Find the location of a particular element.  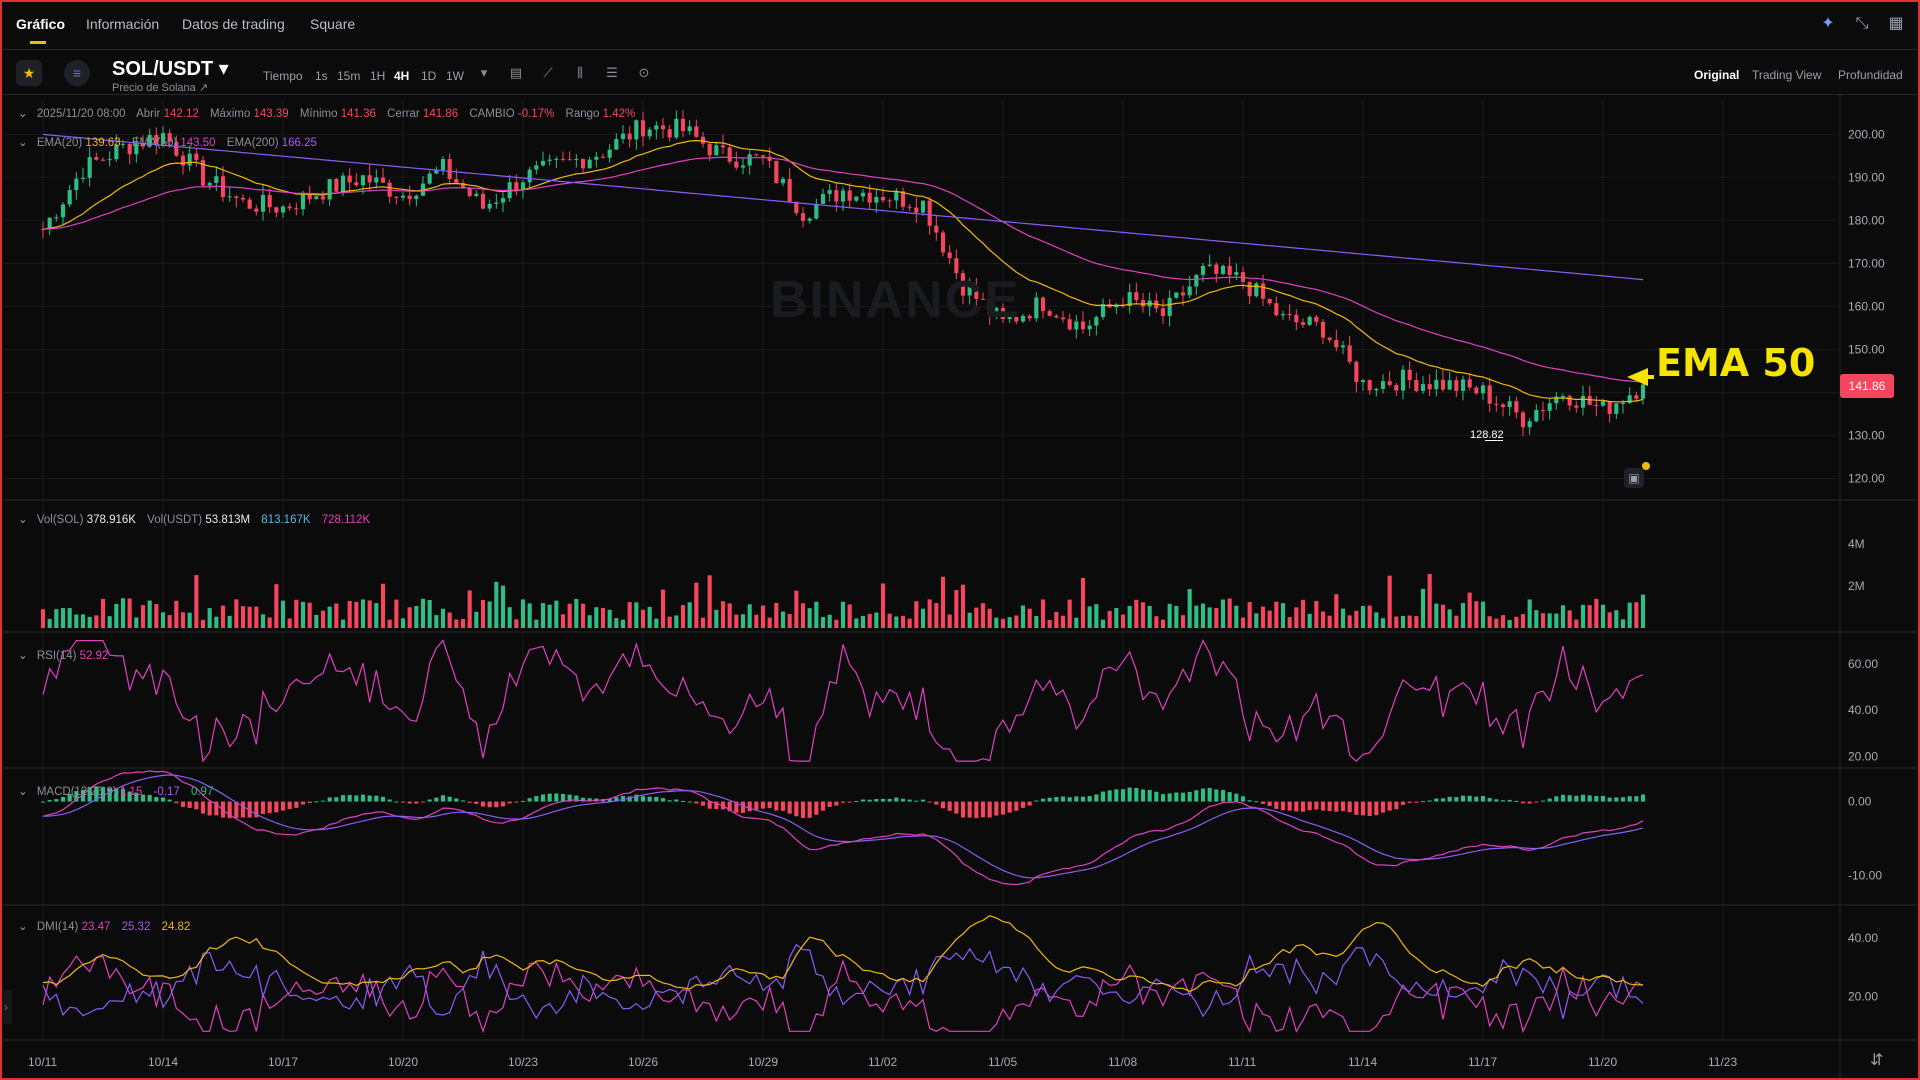

timeframe-1w: 1W is located at coordinates (455, 76).